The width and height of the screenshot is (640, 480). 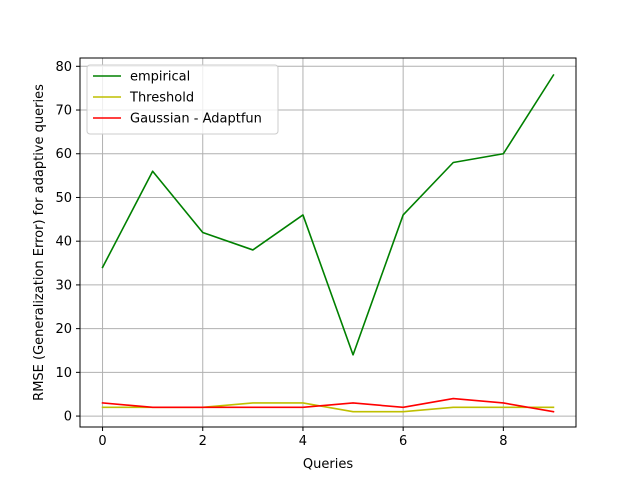 What do you see at coordinates (63, 242) in the screenshot?
I see `y-tick-label: 40` at bounding box center [63, 242].